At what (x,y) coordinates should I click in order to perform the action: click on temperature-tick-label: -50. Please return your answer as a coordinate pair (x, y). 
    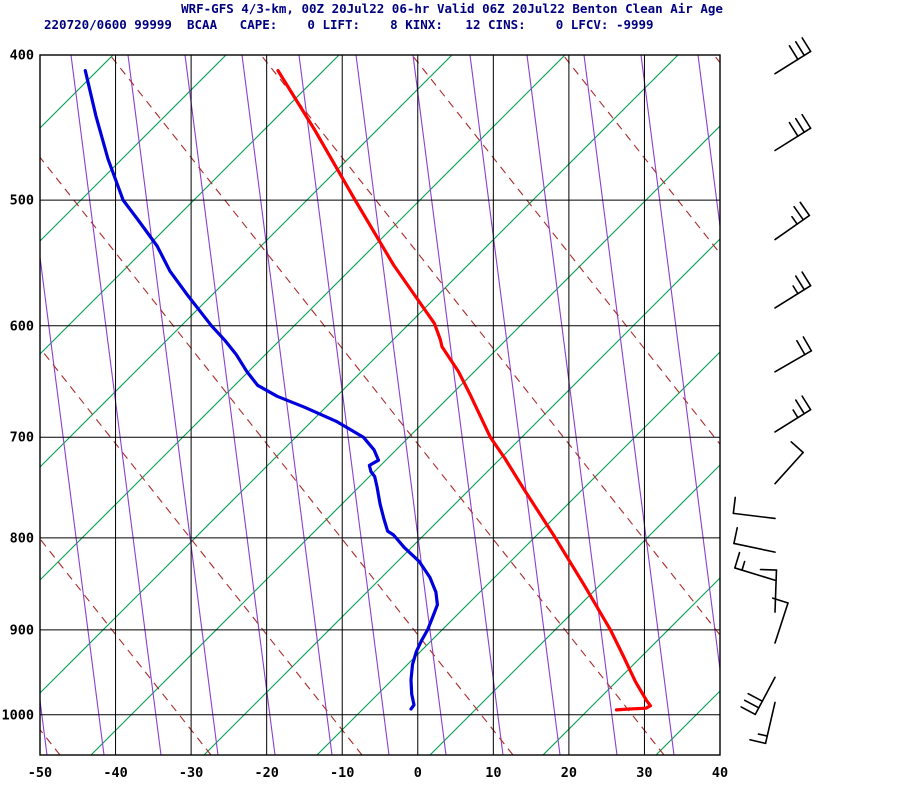
    Looking at the image, I should click on (40, 773).